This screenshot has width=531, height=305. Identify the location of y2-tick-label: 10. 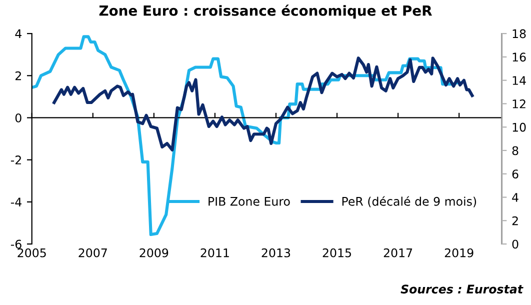
(519, 127).